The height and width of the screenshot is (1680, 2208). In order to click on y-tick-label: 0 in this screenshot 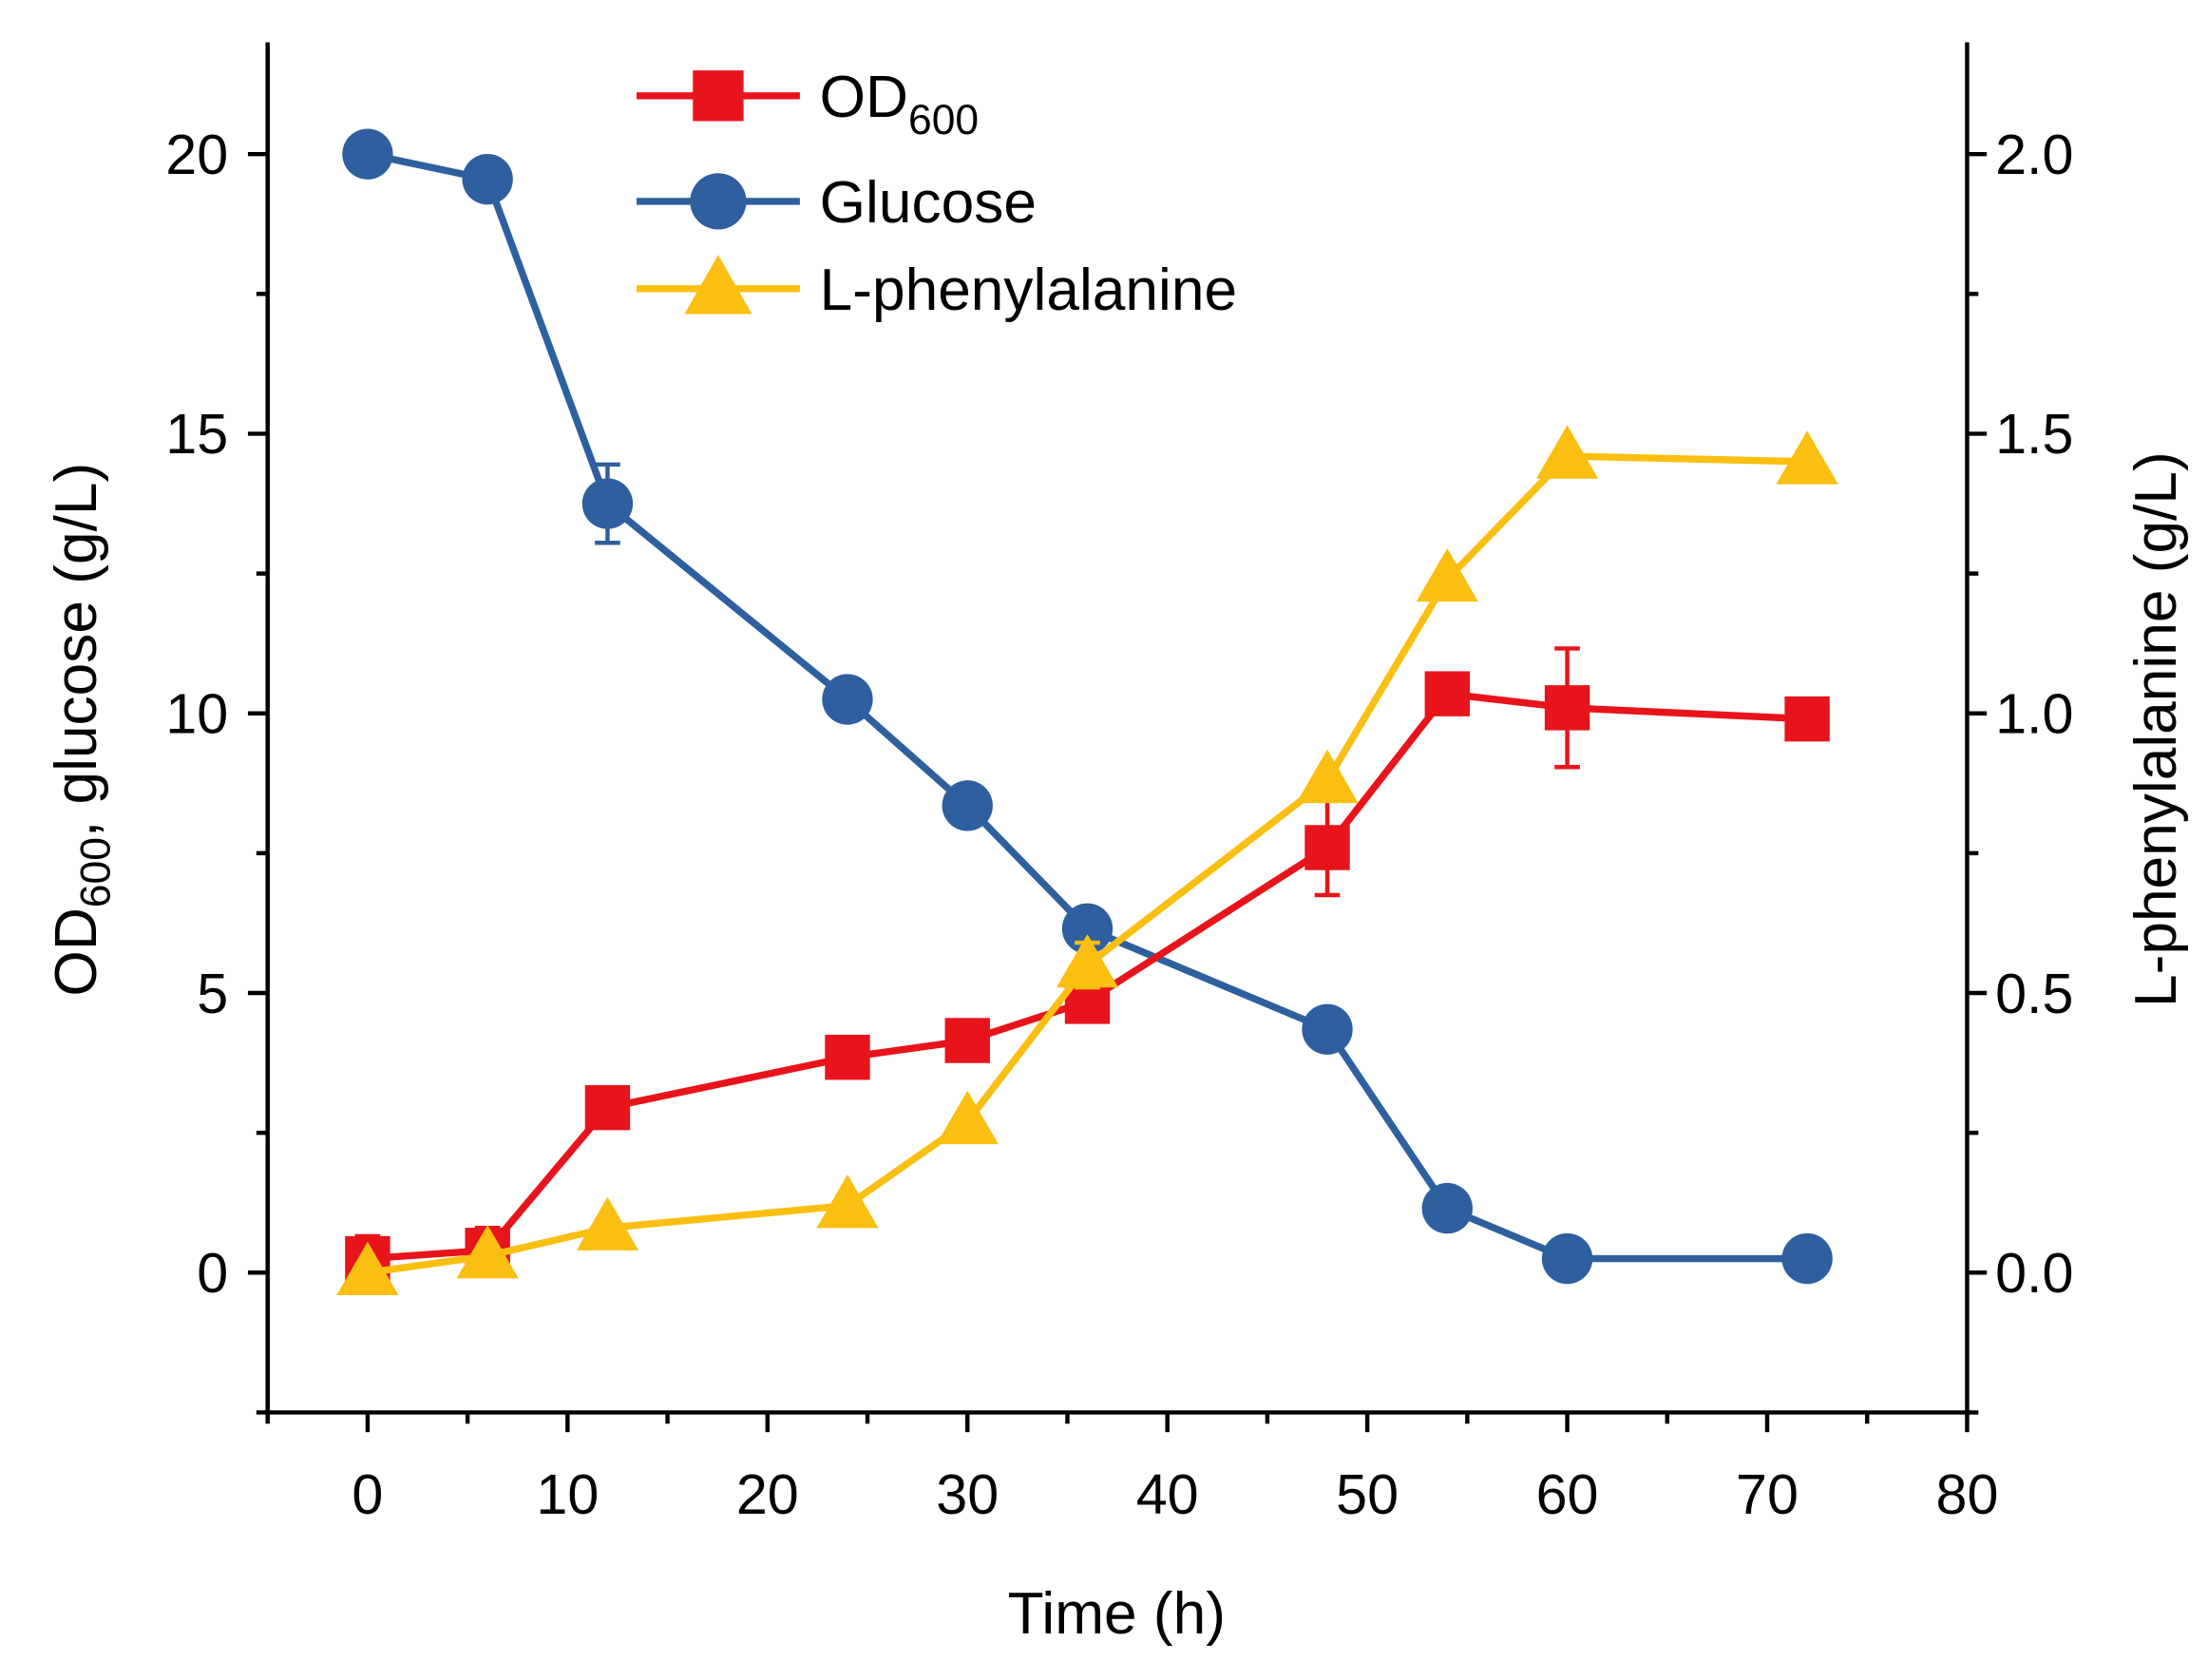, I will do `click(212, 1273)`.